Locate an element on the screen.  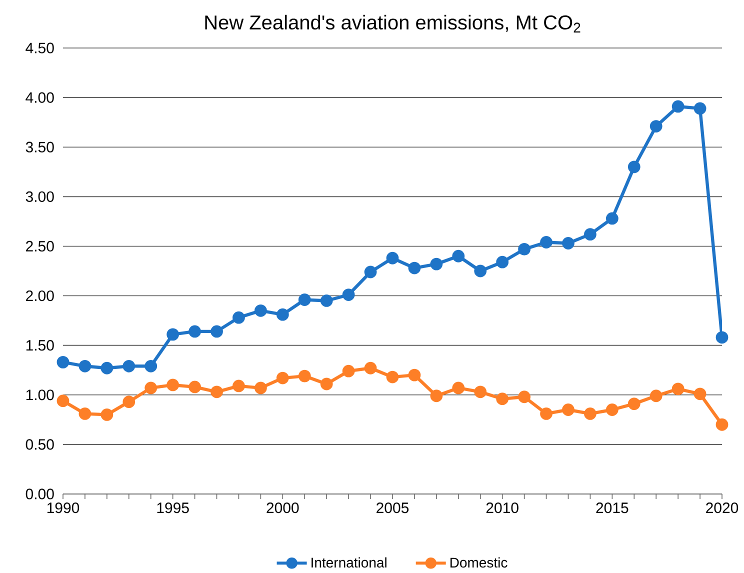
legend-label: Domestic is located at coordinates (479, 562).